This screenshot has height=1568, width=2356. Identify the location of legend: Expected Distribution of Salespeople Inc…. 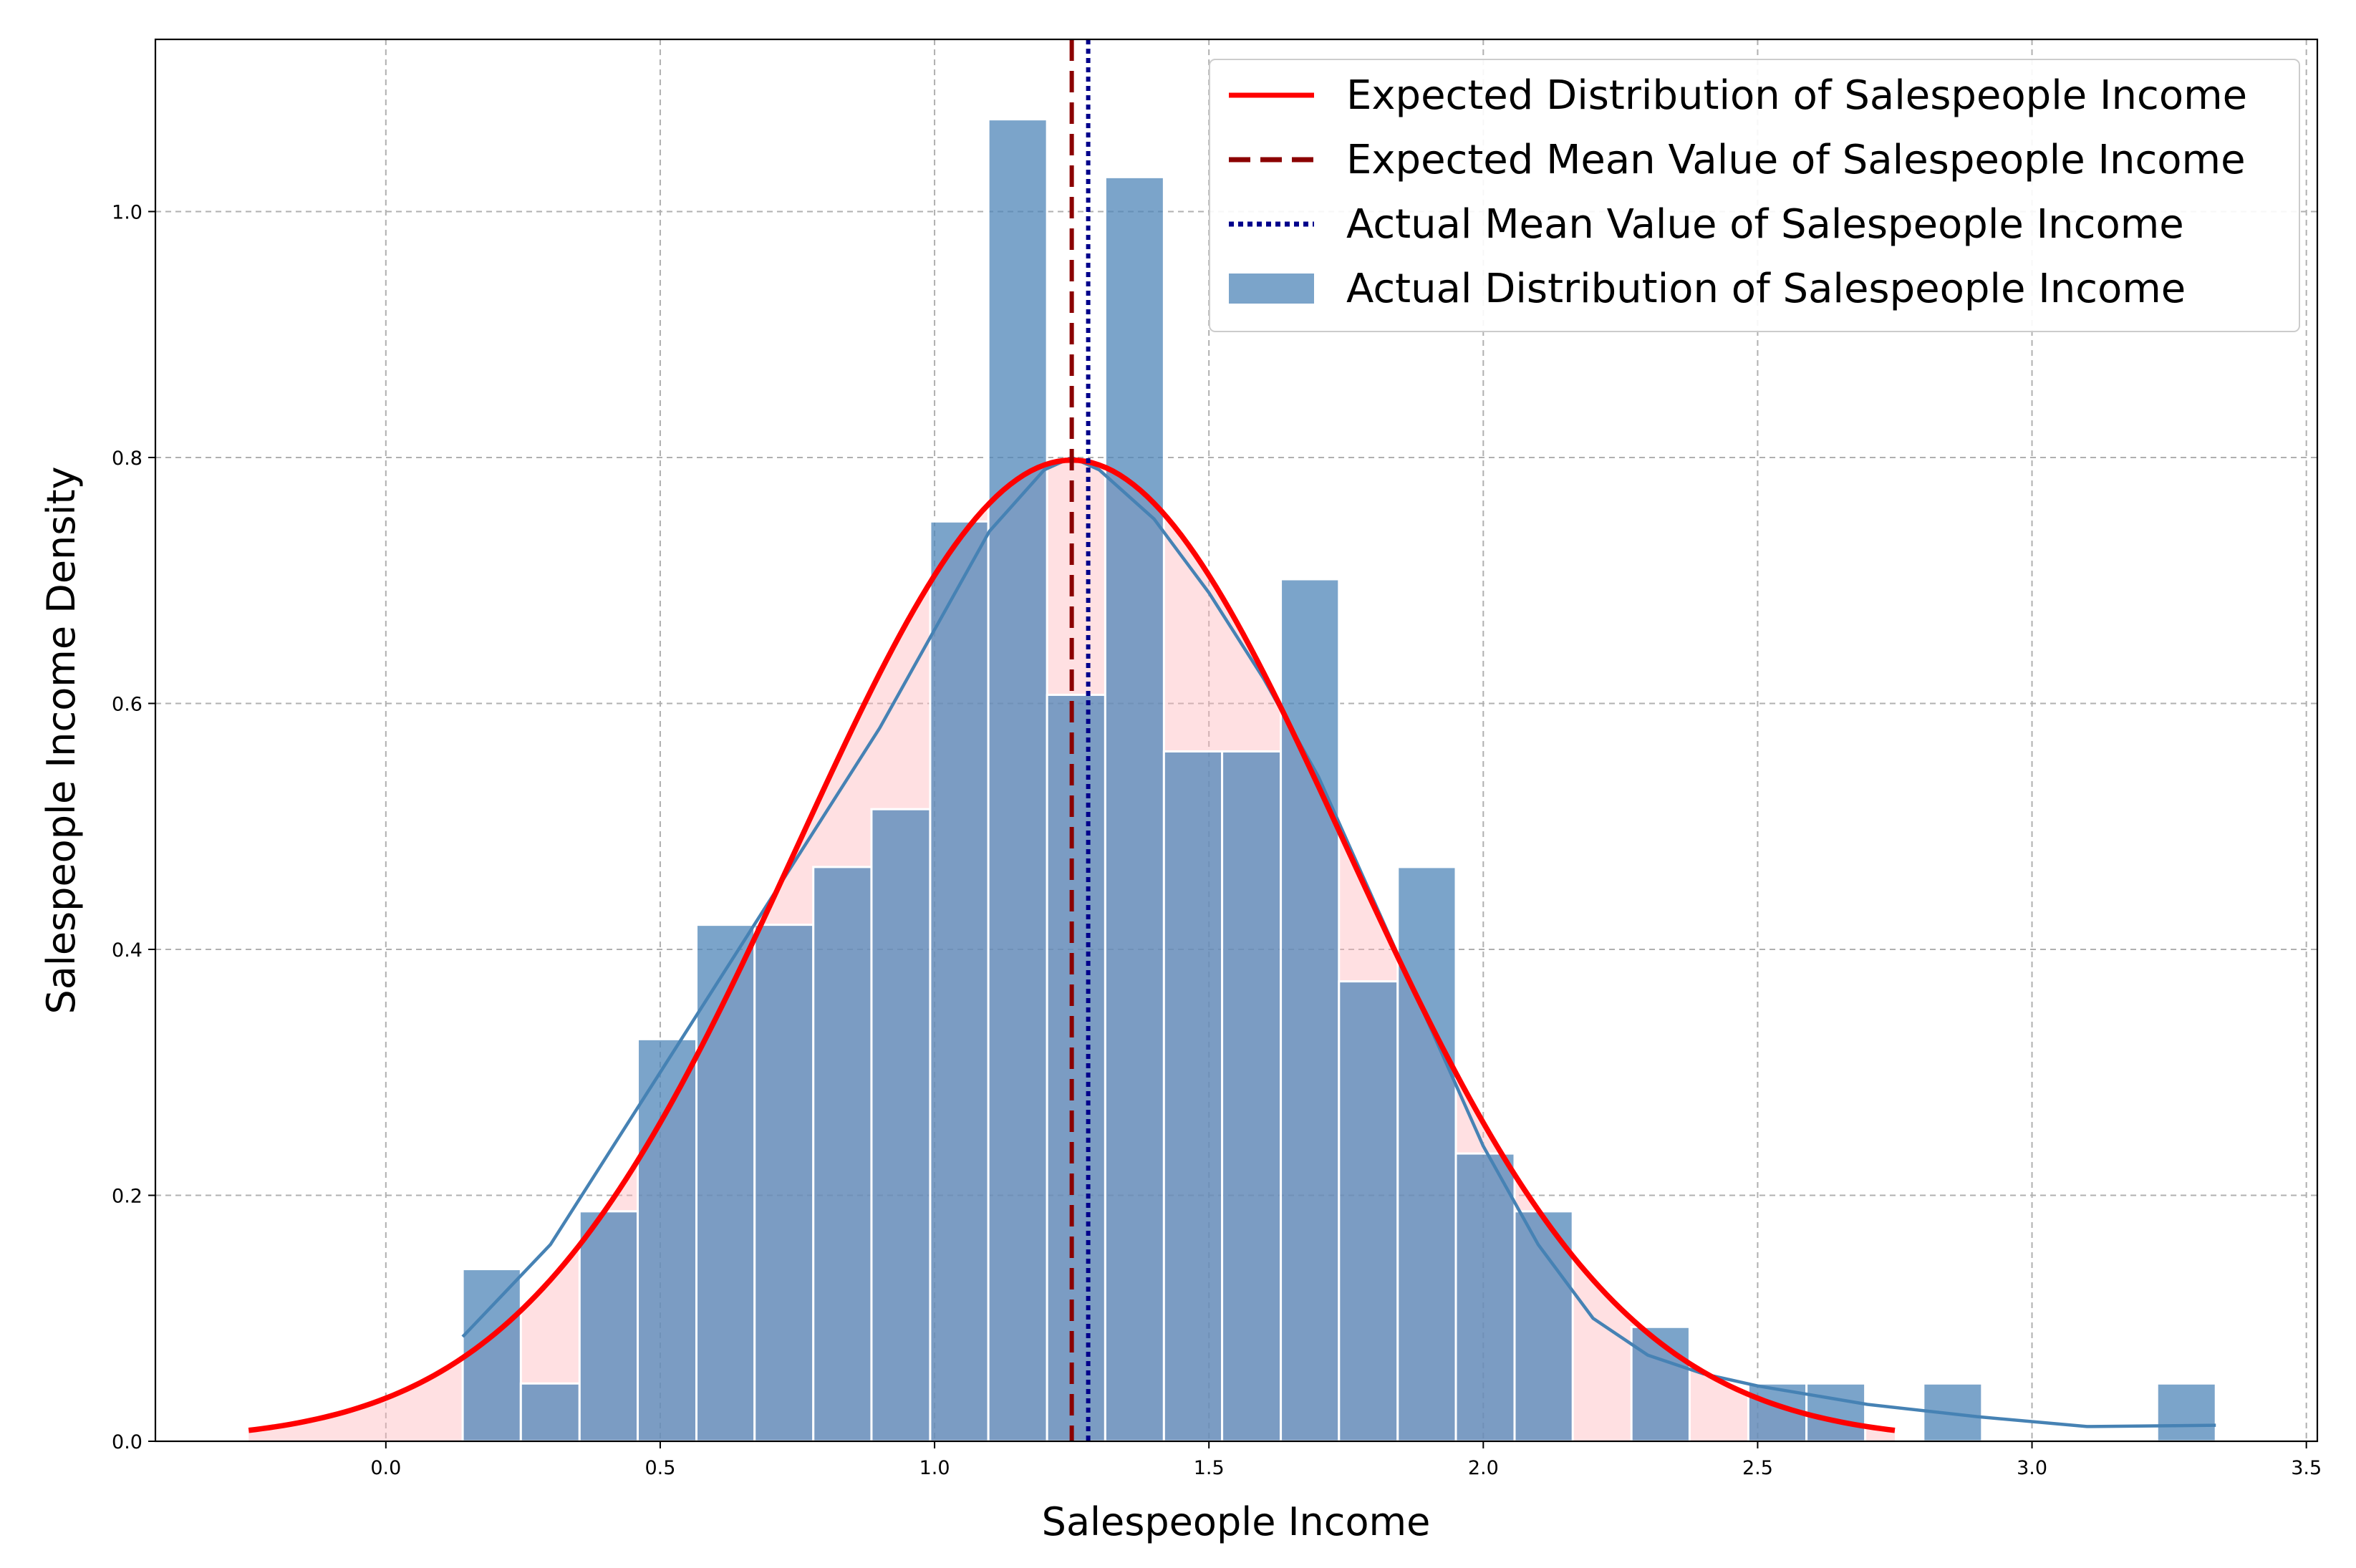
(1754, 195).